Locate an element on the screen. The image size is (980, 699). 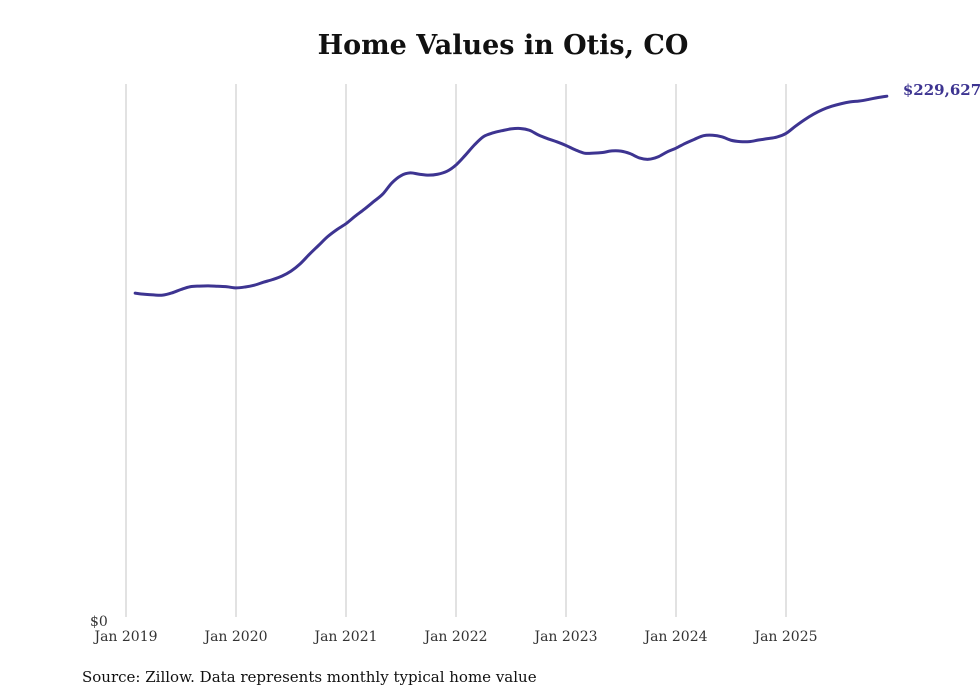
x-tick-label: Jan 2020 is located at coordinates (234, 637).